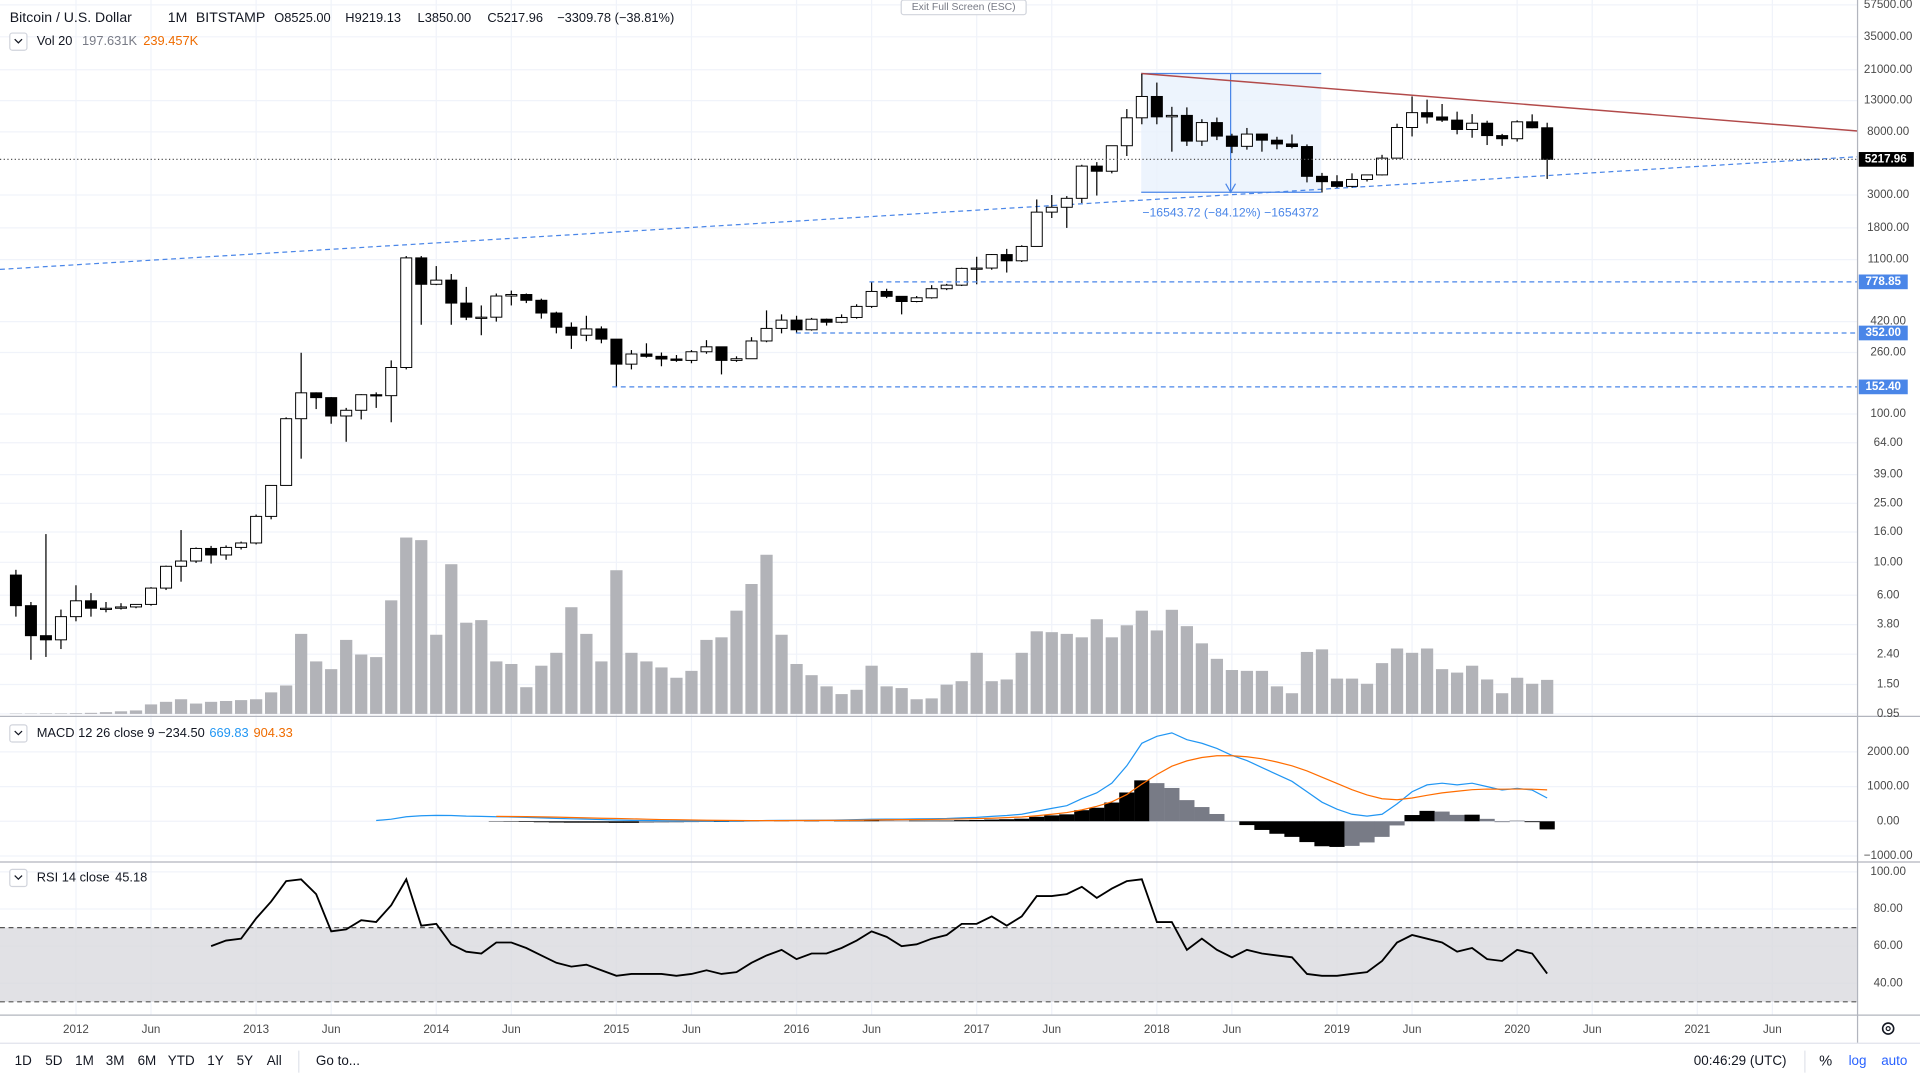 The width and height of the screenshot is (1920, 1080). Describe the element at coordinates (1889, 259) in the screenshot. I see `y-tick-label: 1100.00` at that location.